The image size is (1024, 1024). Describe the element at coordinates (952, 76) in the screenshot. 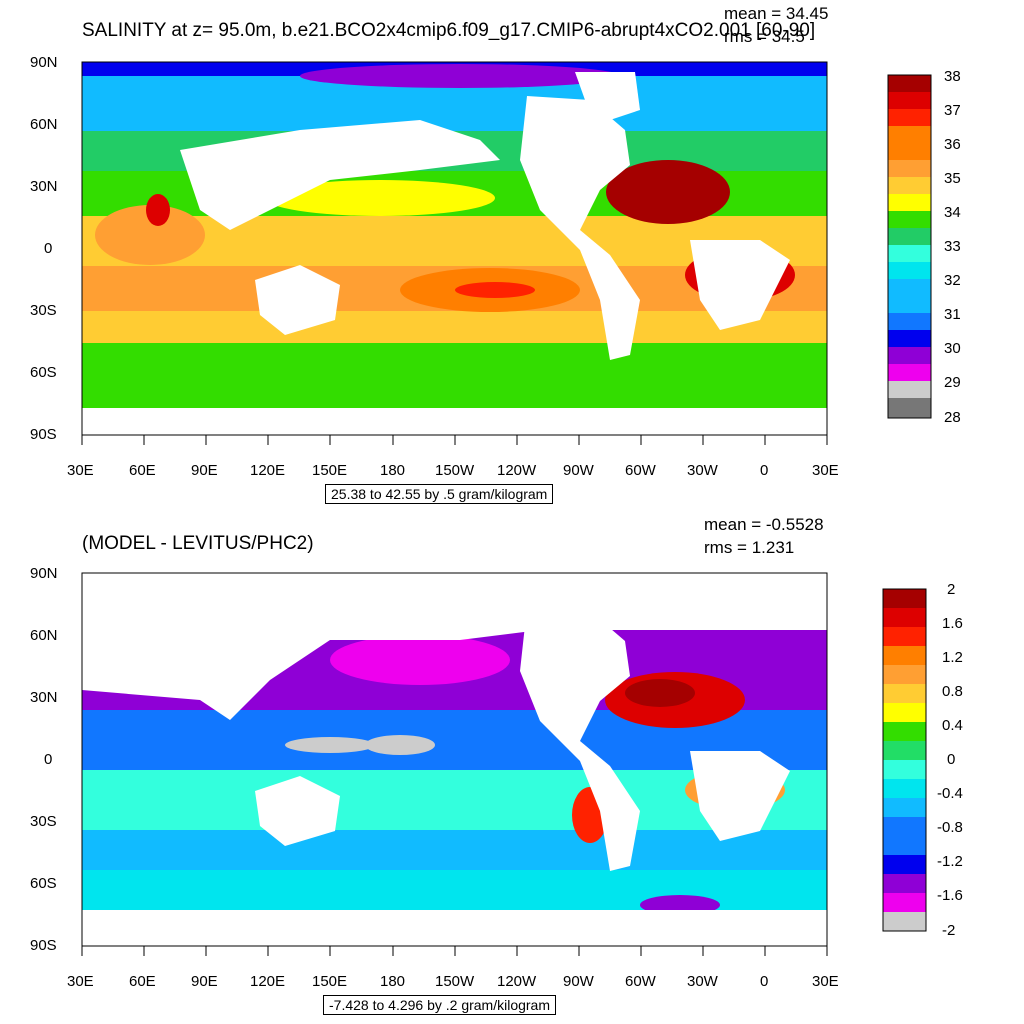

I see `top-cbar-label-0: 38` at that location.